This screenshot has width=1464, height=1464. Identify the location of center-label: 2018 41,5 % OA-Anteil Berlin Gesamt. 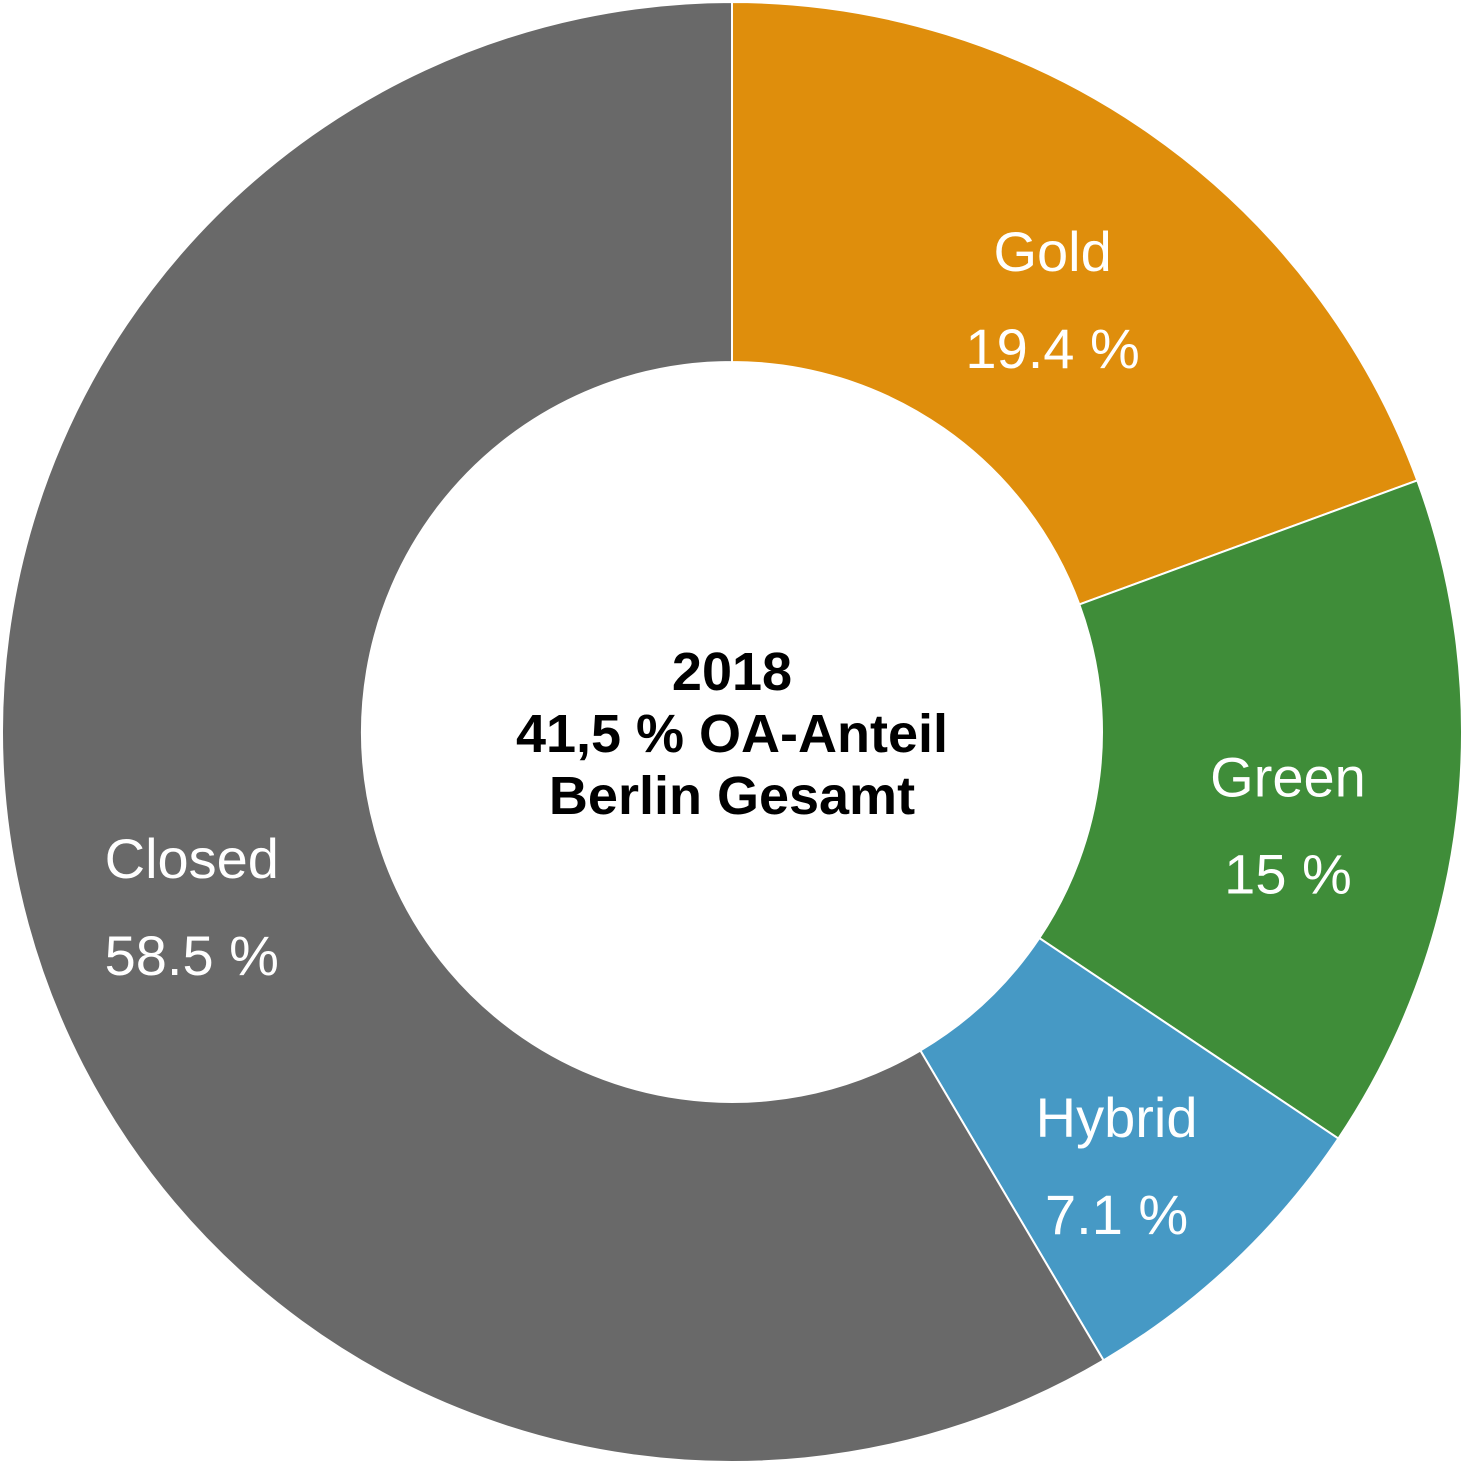
(732, 734).